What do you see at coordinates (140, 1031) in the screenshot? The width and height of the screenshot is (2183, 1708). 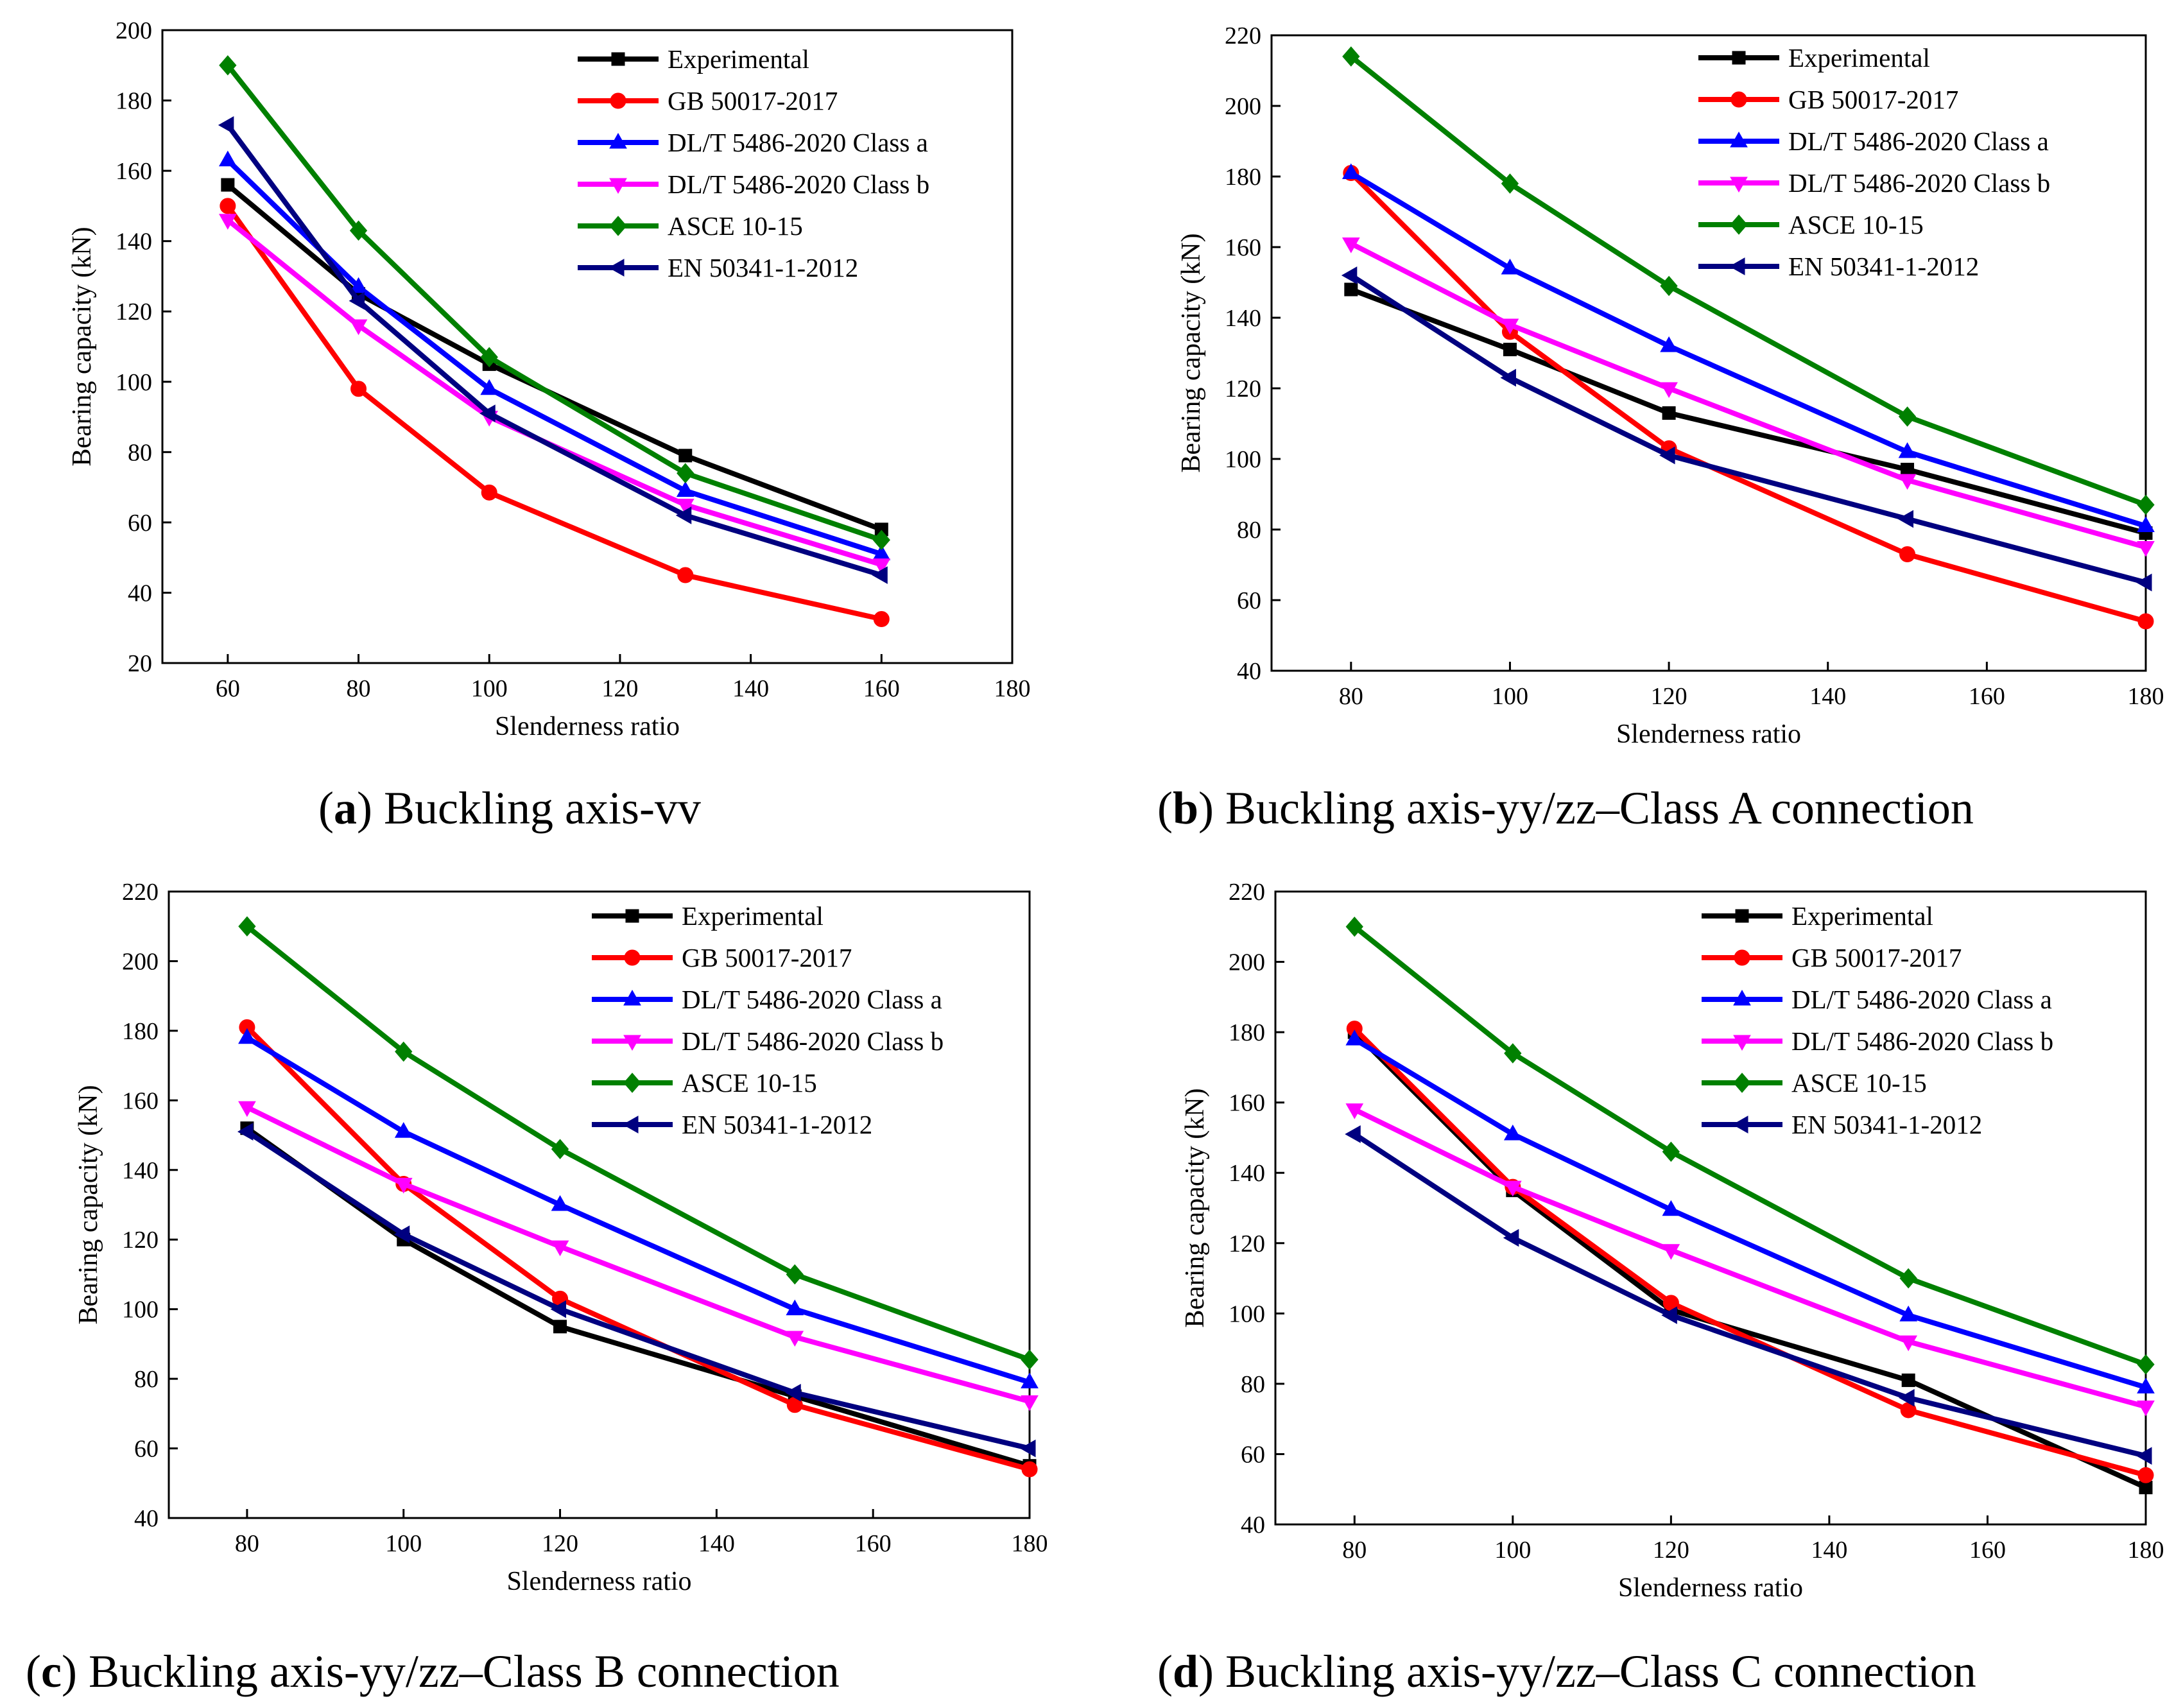 I see `y-tick-label: 180` at bounding box center [140, 1031].